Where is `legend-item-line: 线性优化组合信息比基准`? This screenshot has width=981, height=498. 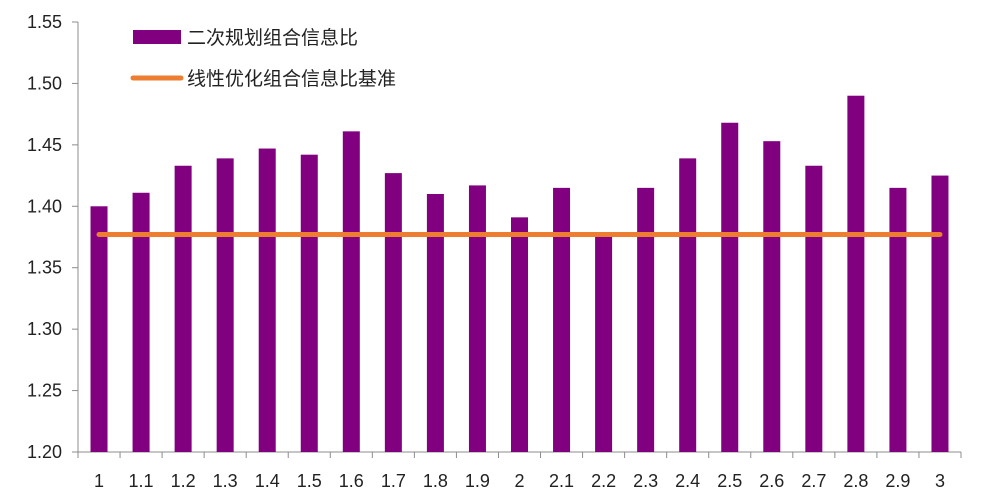
legend-item-line: 线性优化组合信息比基准 is located at coordinates (263, 79).